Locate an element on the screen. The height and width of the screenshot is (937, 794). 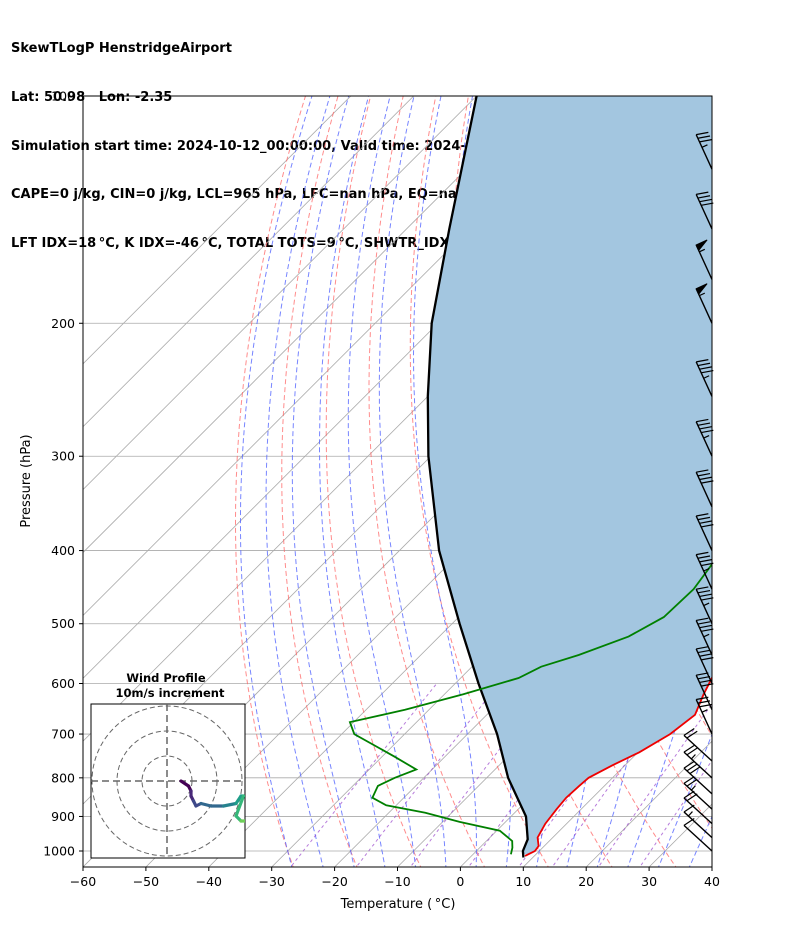
y-tick-label: 300 is located at coordinates (63, 456).